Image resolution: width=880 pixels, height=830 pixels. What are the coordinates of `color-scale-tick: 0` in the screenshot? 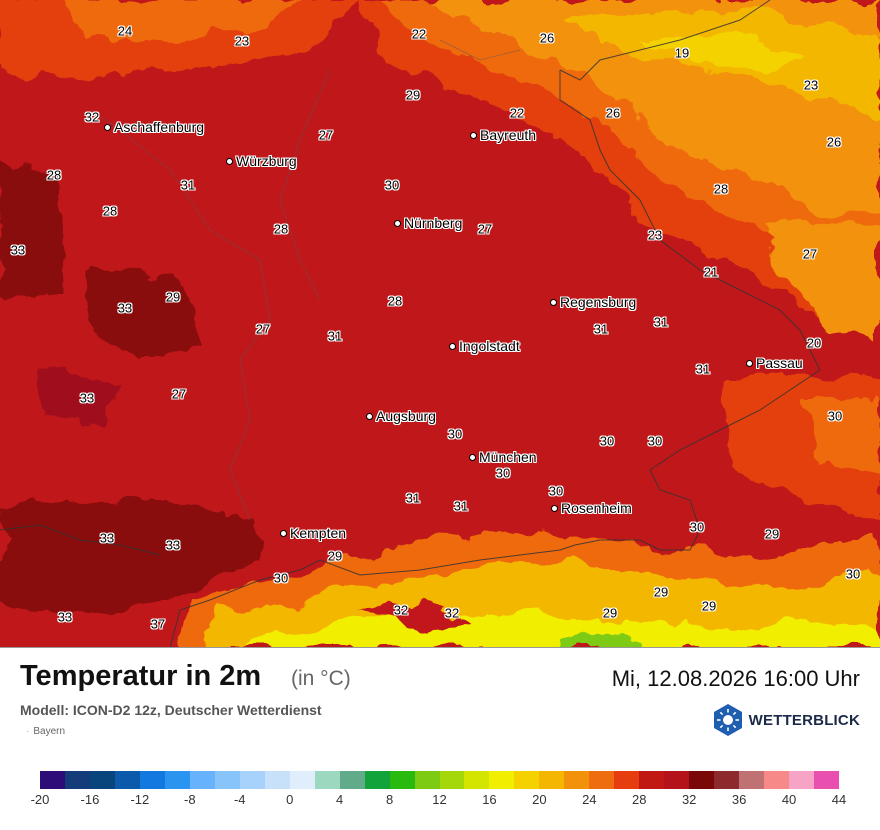 It's located at (290, 799).